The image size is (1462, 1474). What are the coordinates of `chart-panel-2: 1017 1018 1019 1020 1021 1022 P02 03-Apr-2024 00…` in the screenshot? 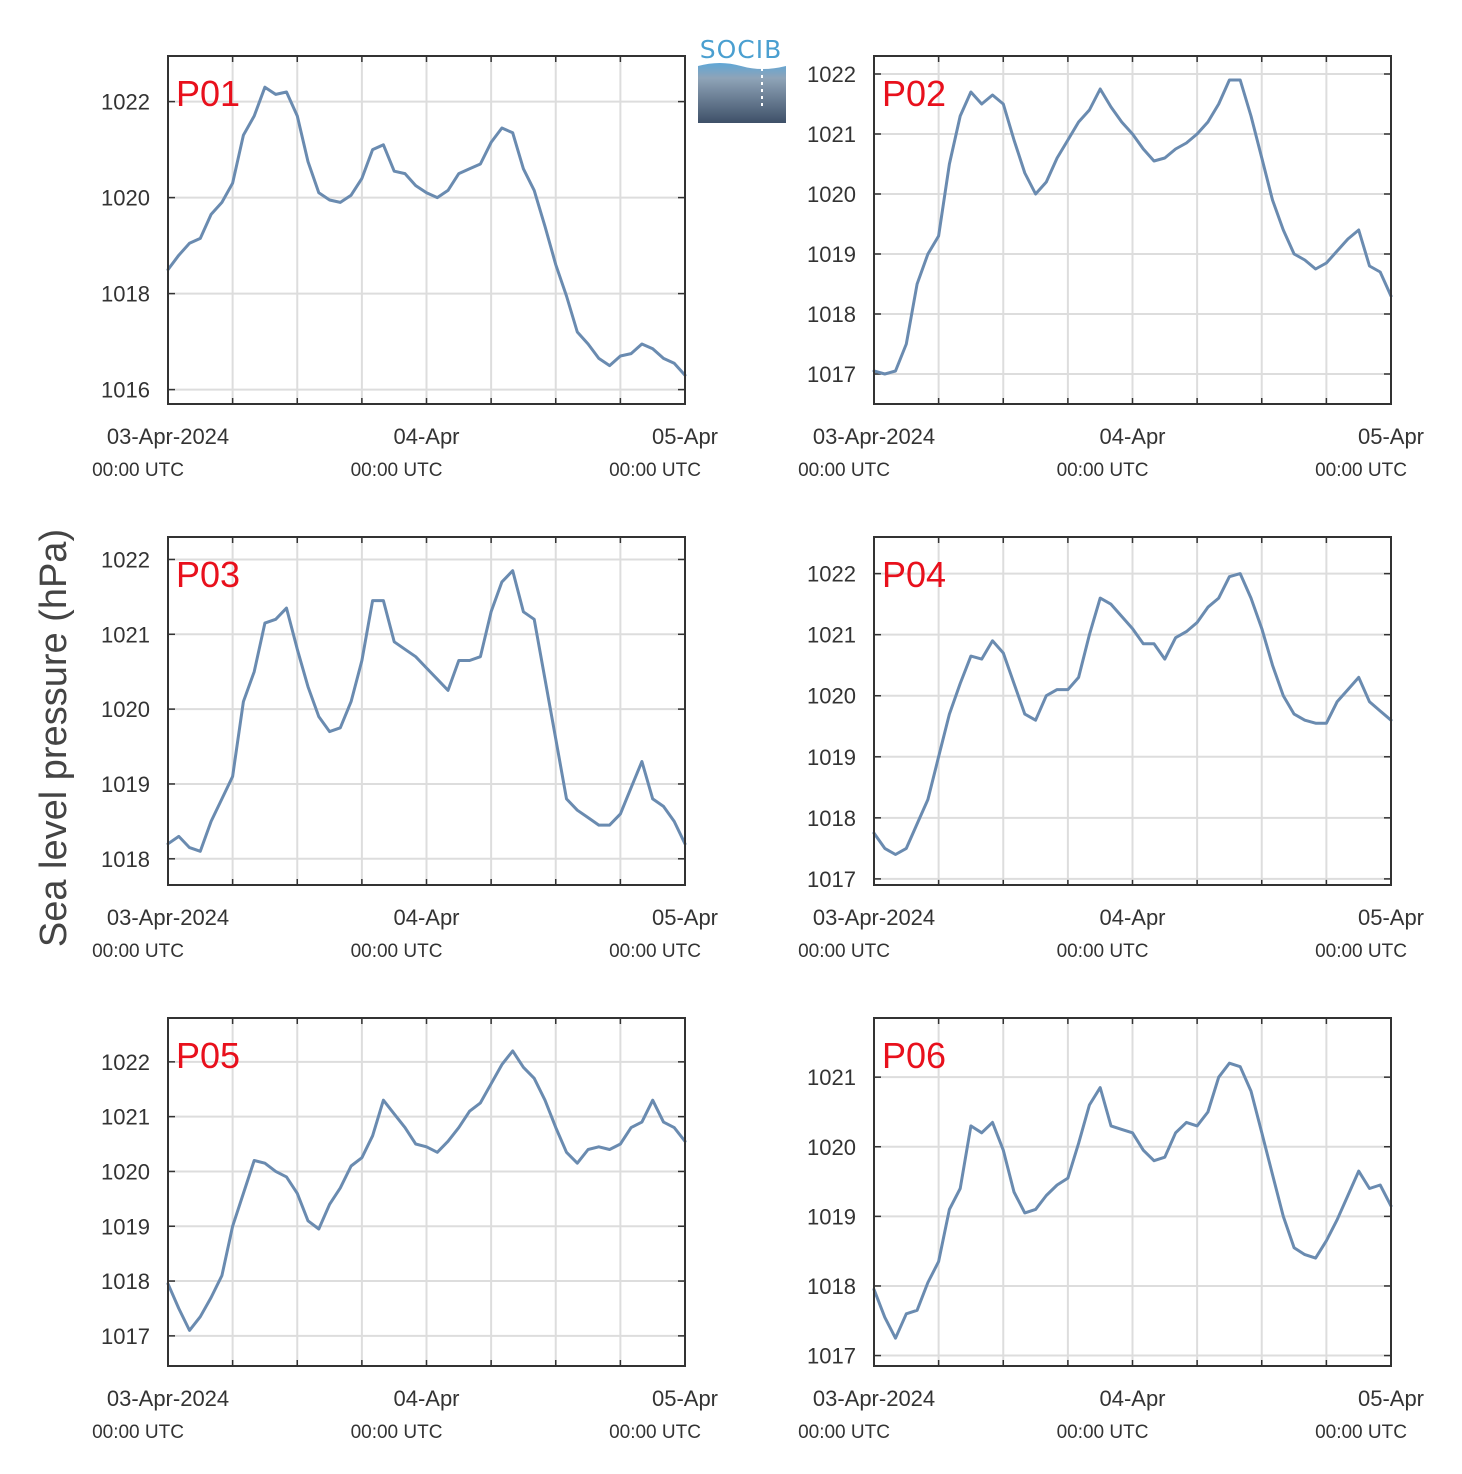 It's located at (1111, 268).